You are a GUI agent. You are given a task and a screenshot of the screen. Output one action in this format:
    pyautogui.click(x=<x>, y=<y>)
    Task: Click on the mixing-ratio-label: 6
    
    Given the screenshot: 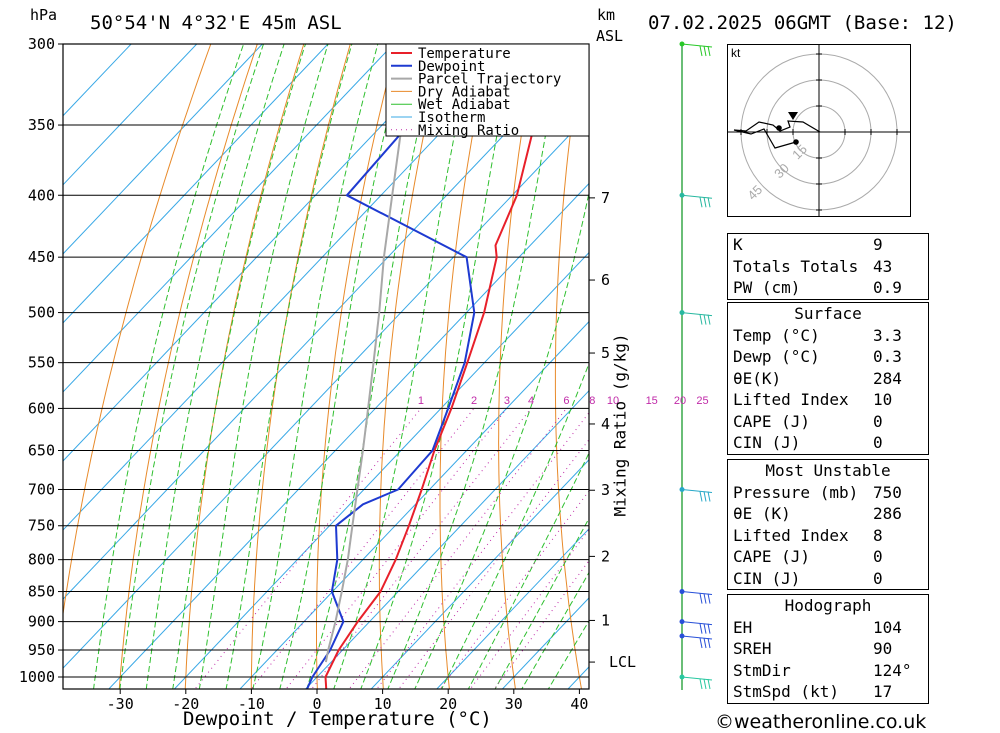 What is the action you would take?
    pyautogui.click(x=566, y=401)
    